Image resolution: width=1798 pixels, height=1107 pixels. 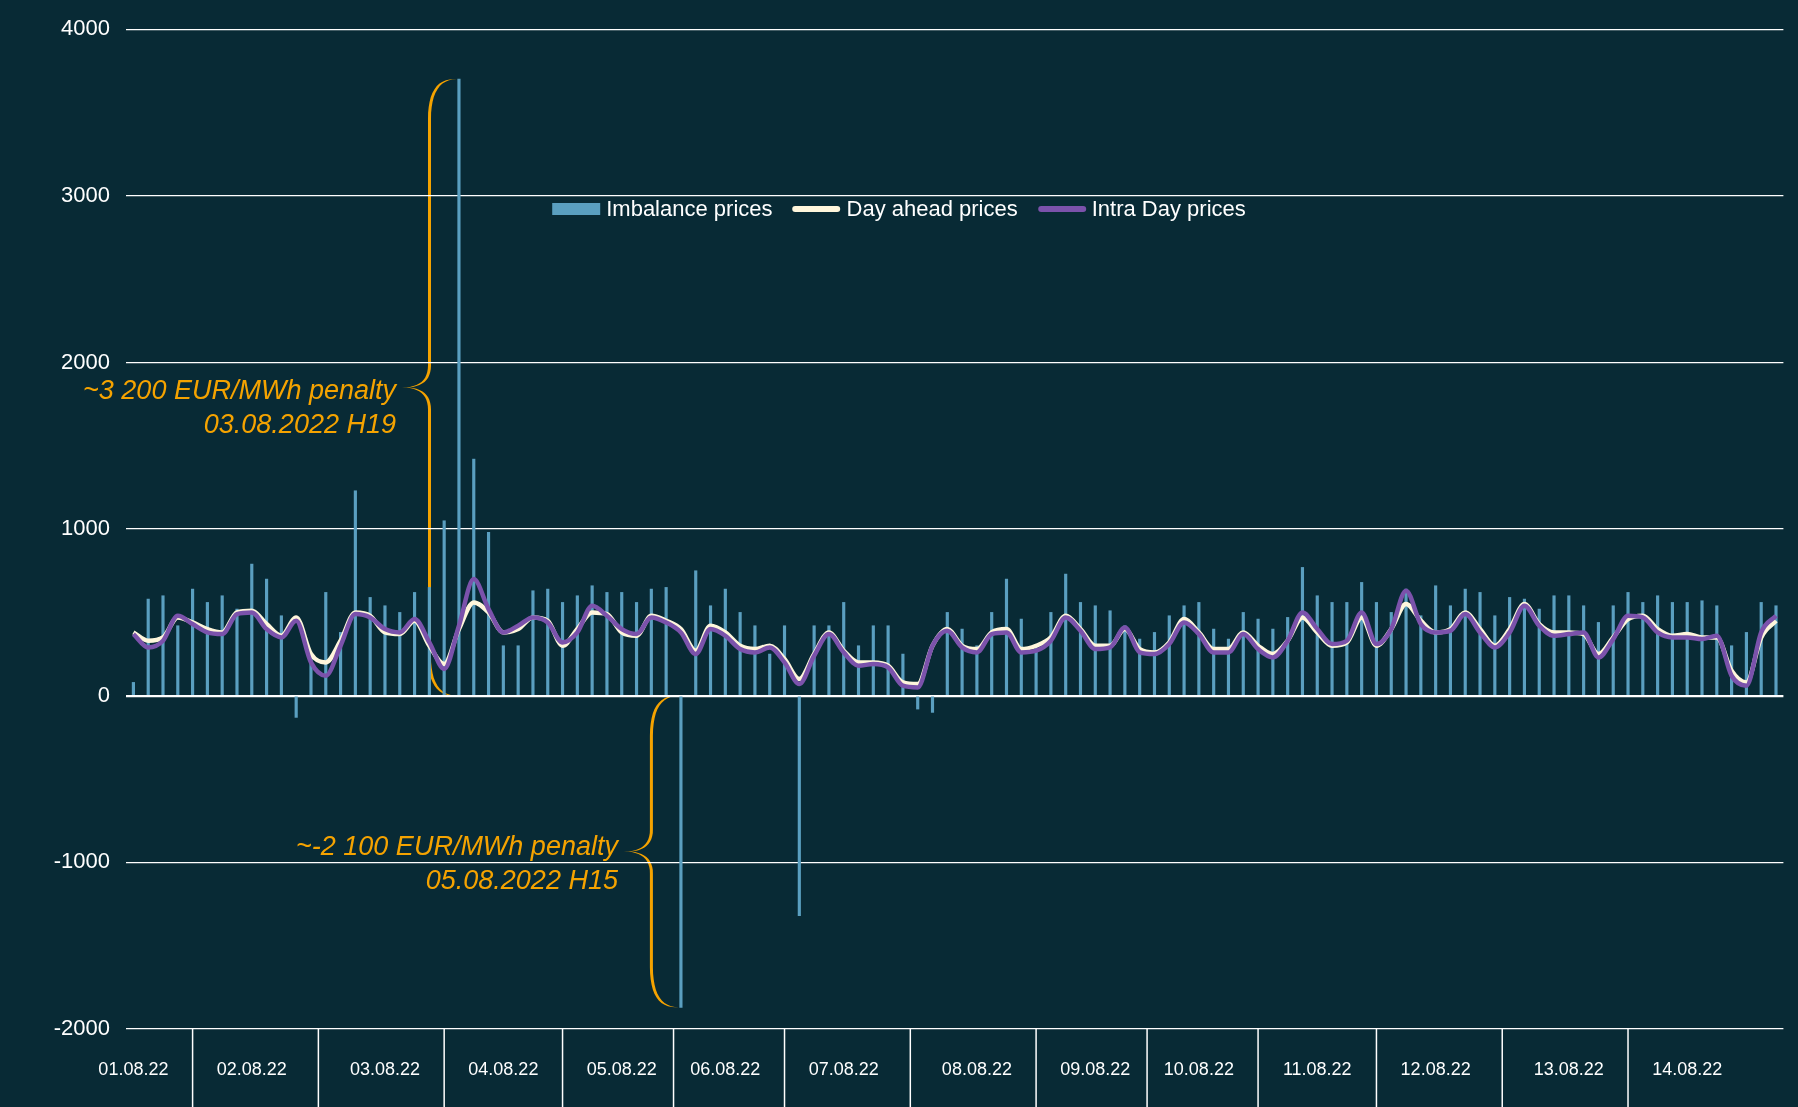 What do you see at coordinates (457, 863) in the screenshot?
I see `annotation: ~-2 100 EUR/MWh penalty 05.08.2022 H15` at bounding box center [457, 863].